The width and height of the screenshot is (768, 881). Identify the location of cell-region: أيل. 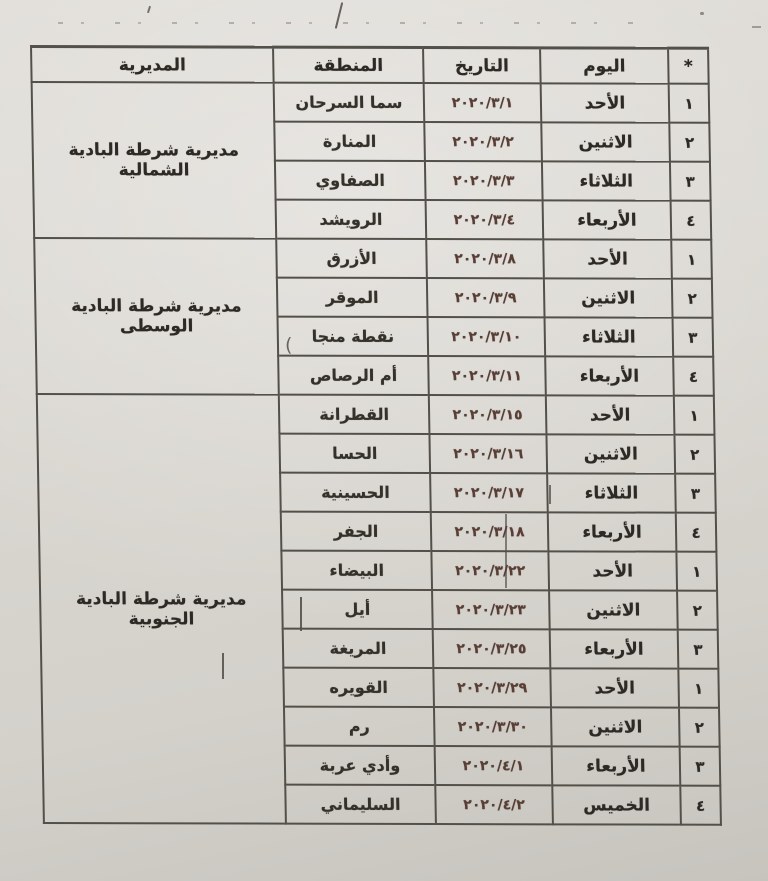
(357, 609).